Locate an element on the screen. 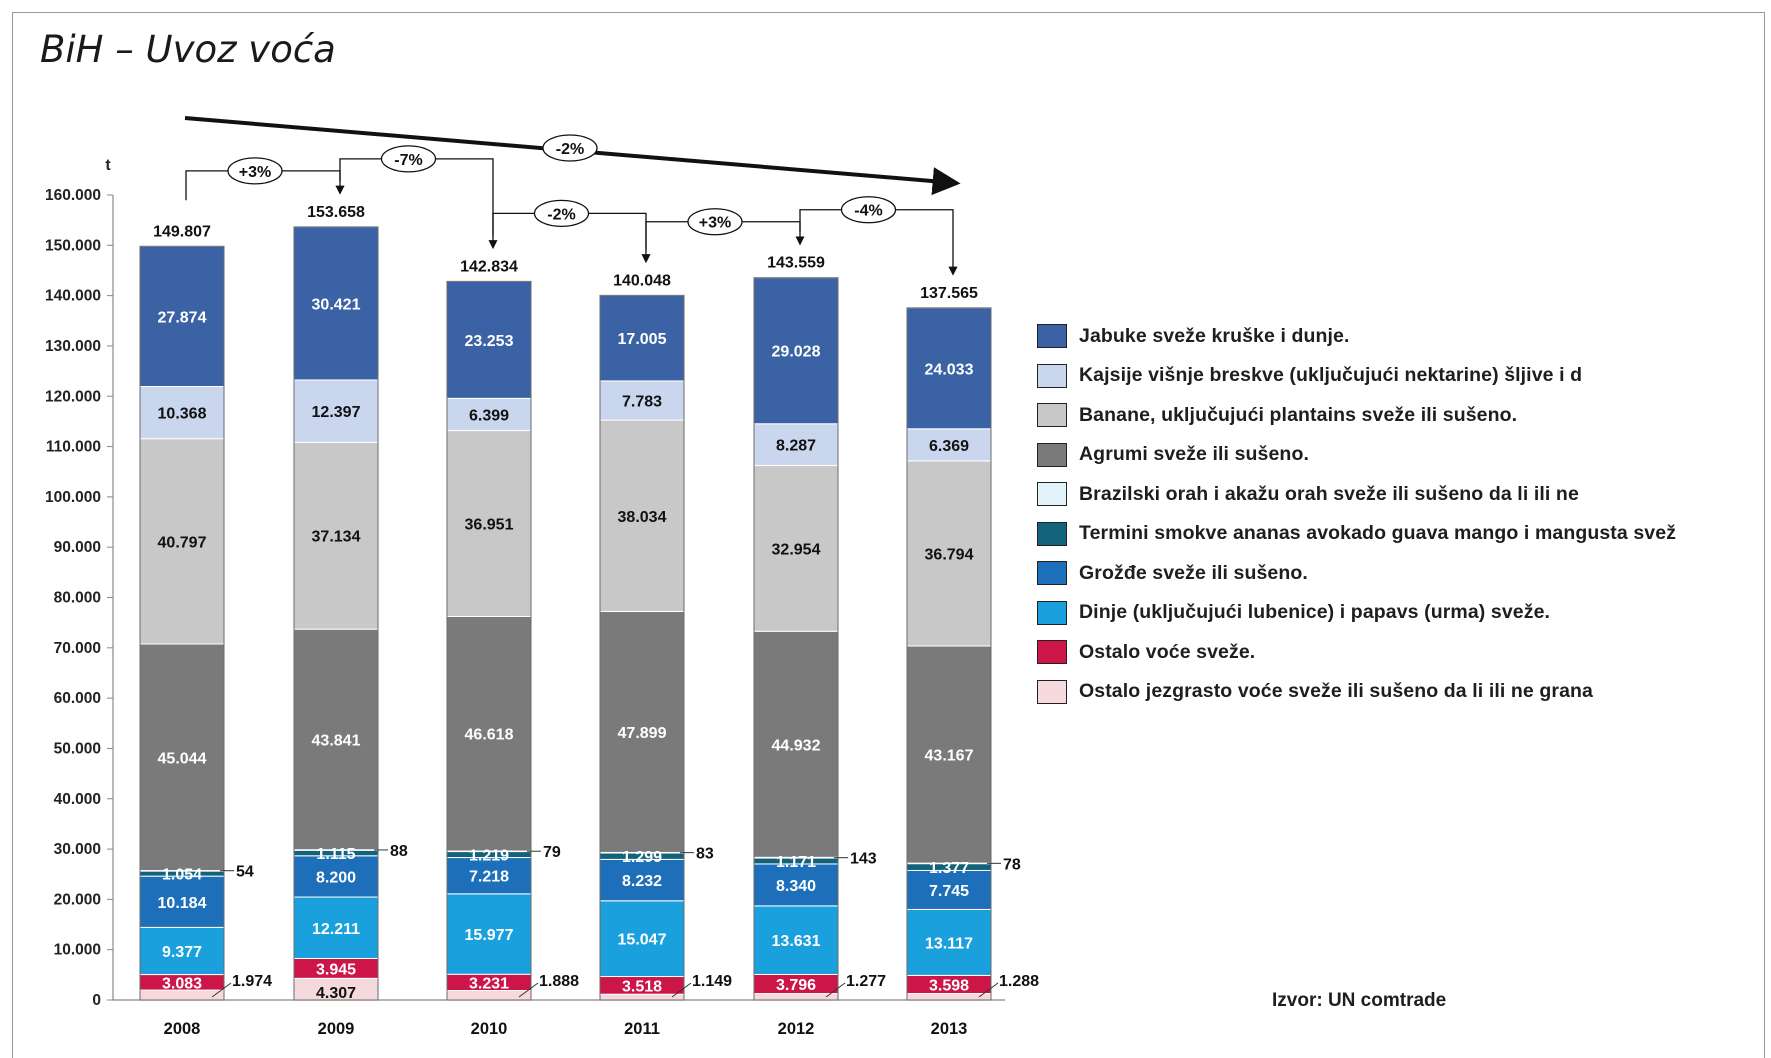 The width and height of the screenshot is (1771, 1058). bar-value-label: 1.377 is located at coordinates (949, 868).